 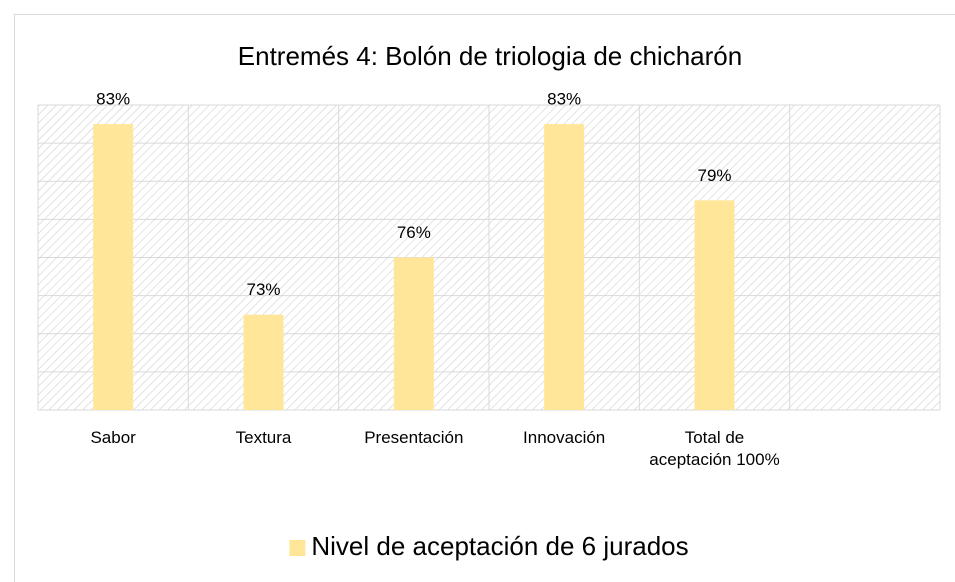 What do you see at coordinates (297, 548) in the screenshot?
I see `legend-swatch` at bounding box center [297, 548].